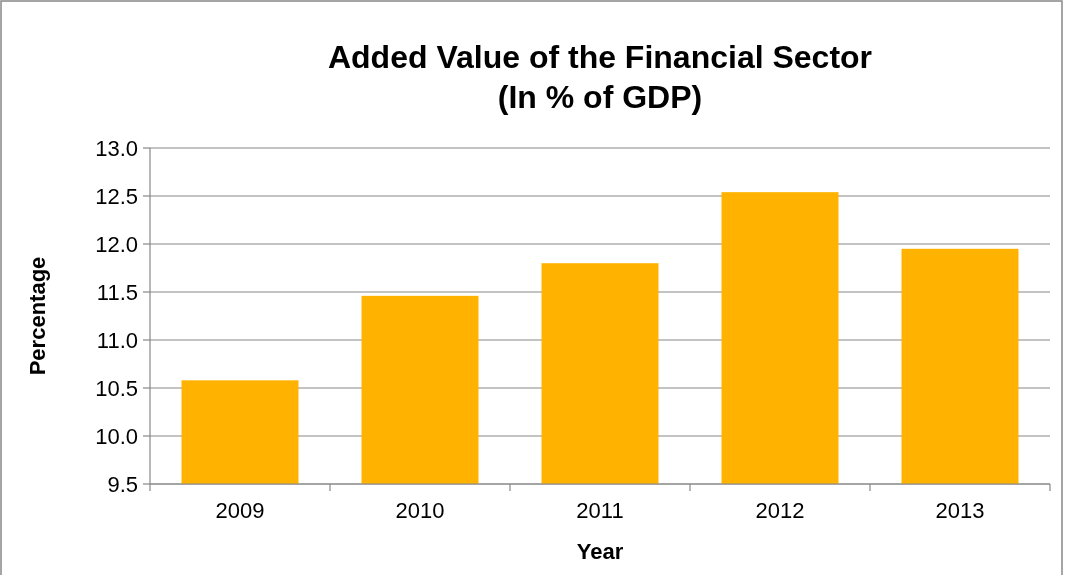 The image size is (1073, 575). What do you see at coordinates (116, 436) in the screenshot?
I see `y-tick-label: 10.0` at bounding box center [116, 436].